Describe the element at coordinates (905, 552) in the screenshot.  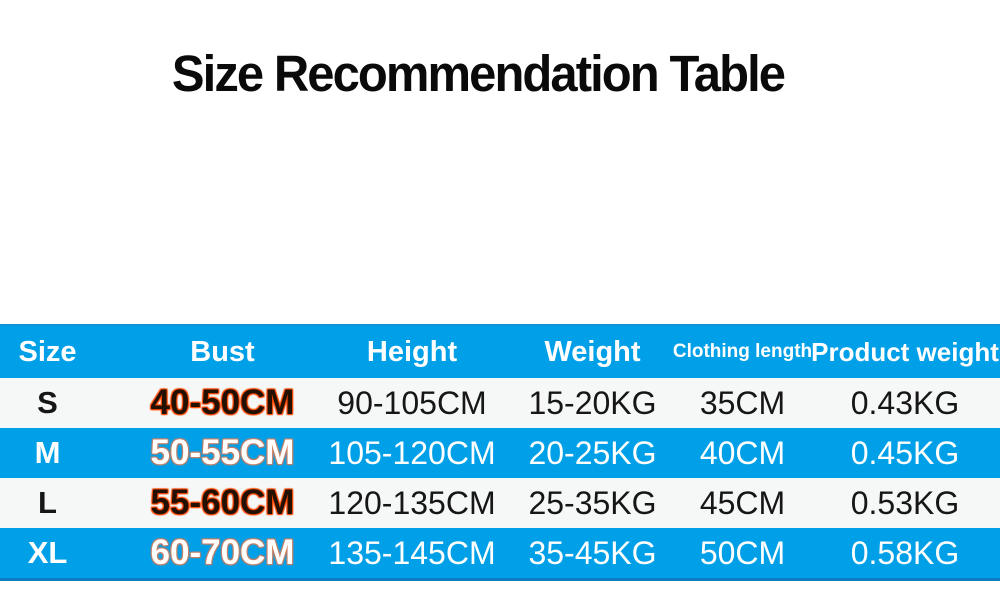
I see `cell-product-weight: 0.58KG` at that location.